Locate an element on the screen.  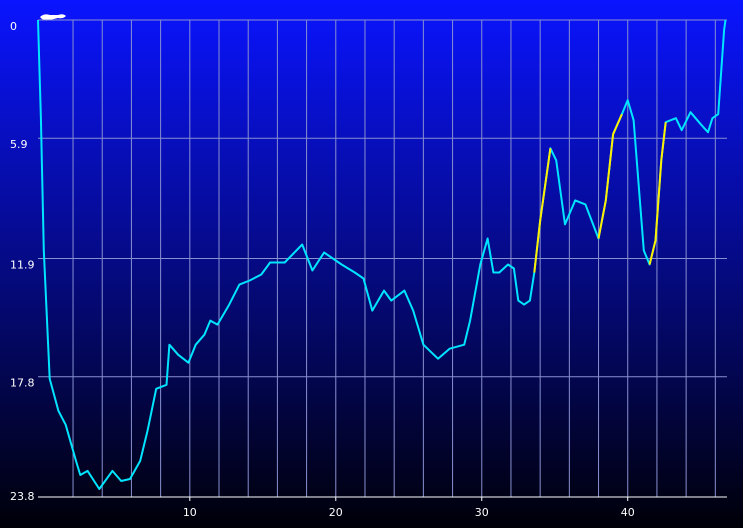
x-tick-label: 10 is located at coordinates (190, 512).